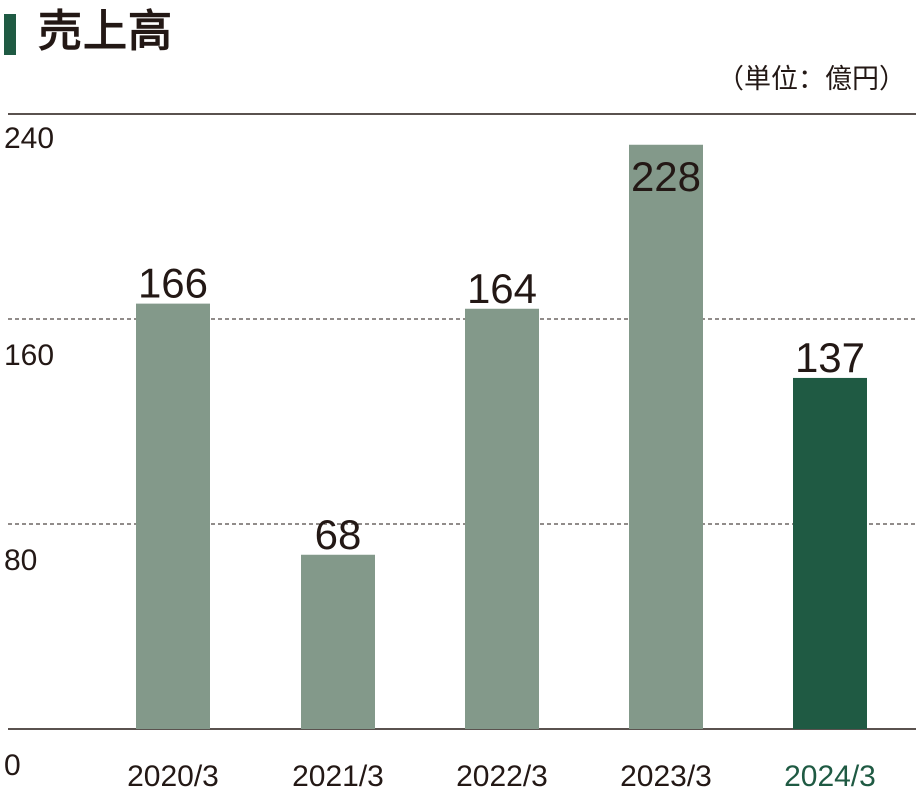  I want to click on y-tick-label: 240, so click(29, 138).